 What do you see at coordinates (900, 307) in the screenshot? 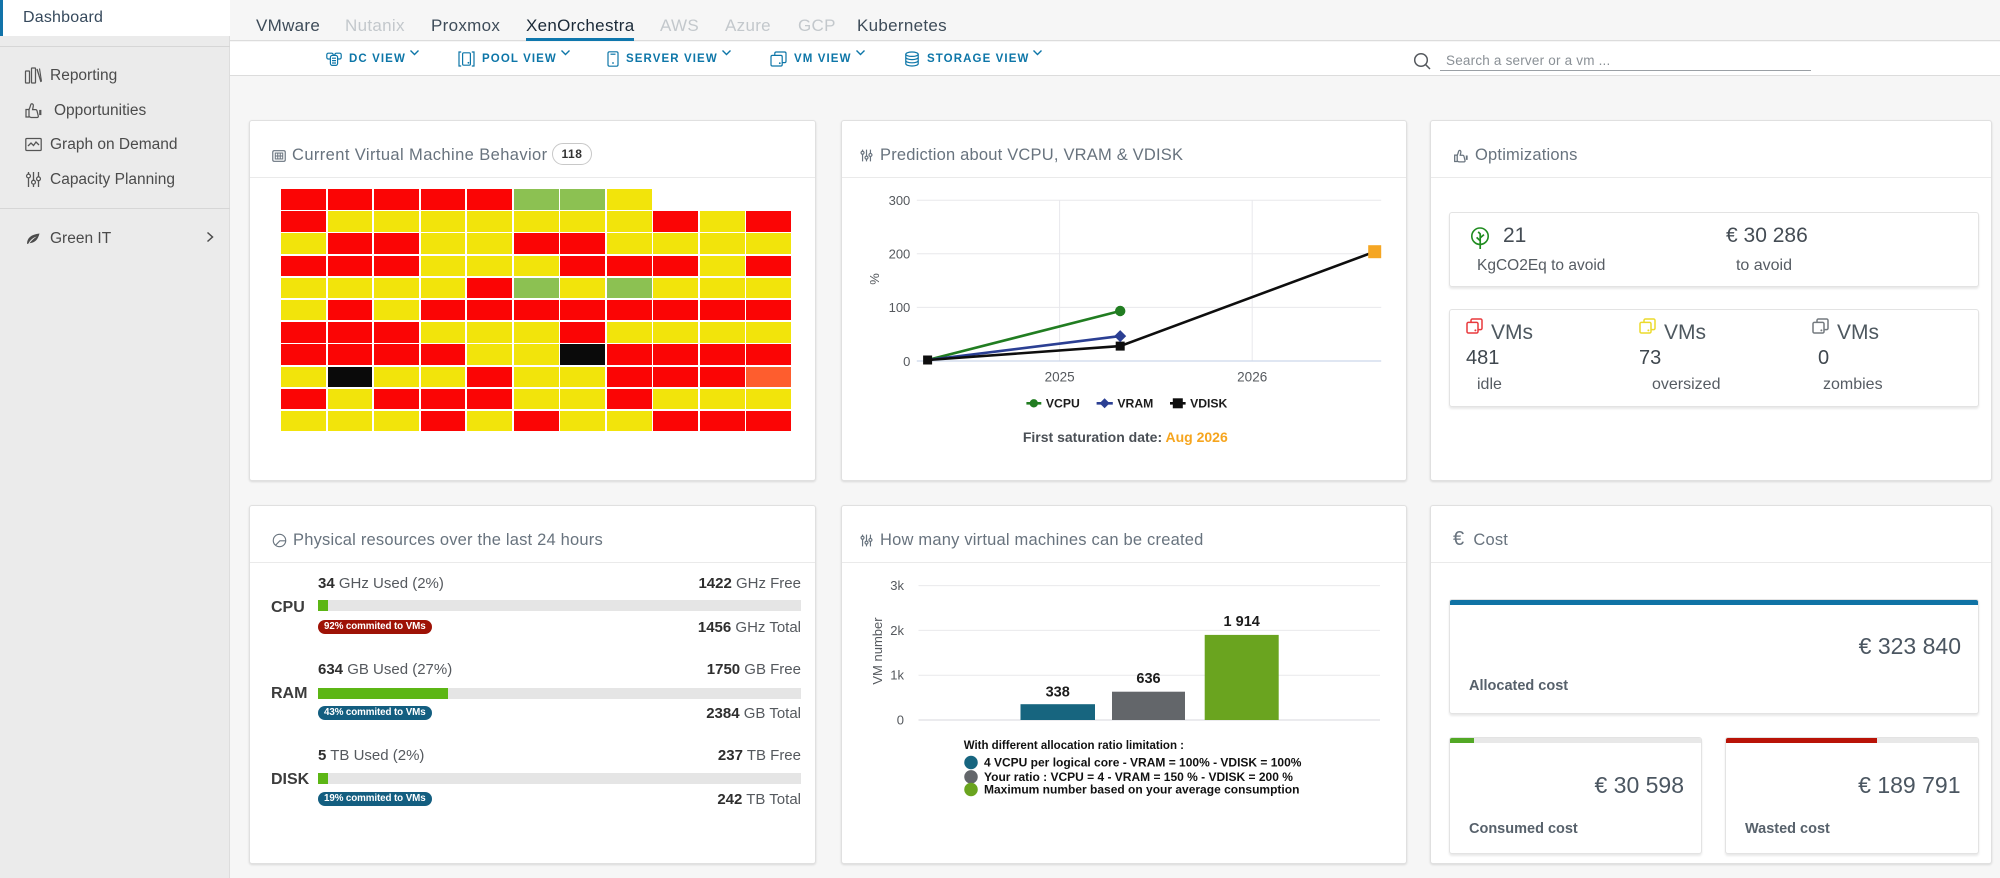
I see `svg-text: 100` at bounding box center [900, 307].